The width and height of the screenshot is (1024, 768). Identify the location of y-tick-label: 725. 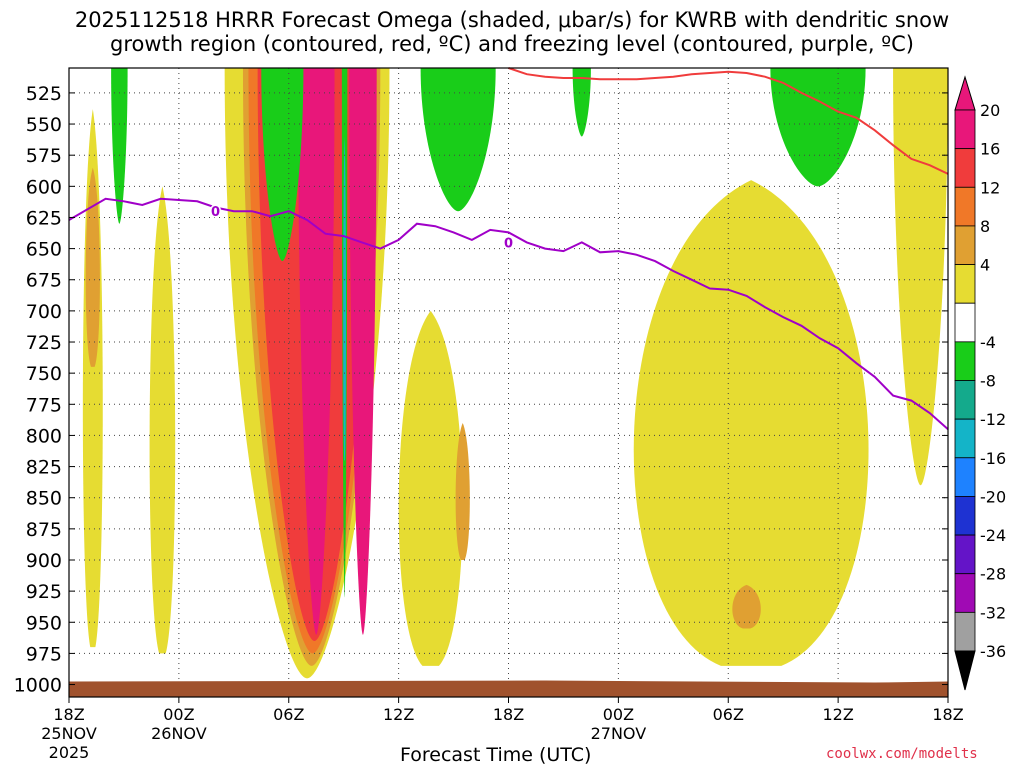
(44, 343).